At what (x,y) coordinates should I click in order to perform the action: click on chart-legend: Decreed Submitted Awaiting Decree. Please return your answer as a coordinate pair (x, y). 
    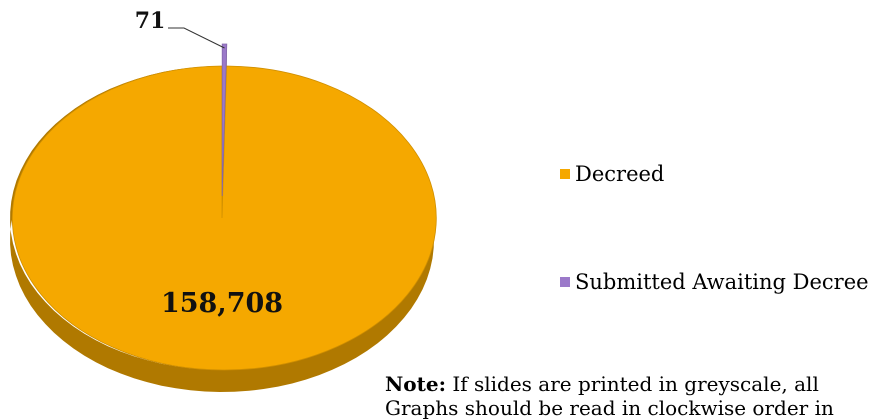
    Looking at the image, I should click on (720, 230).